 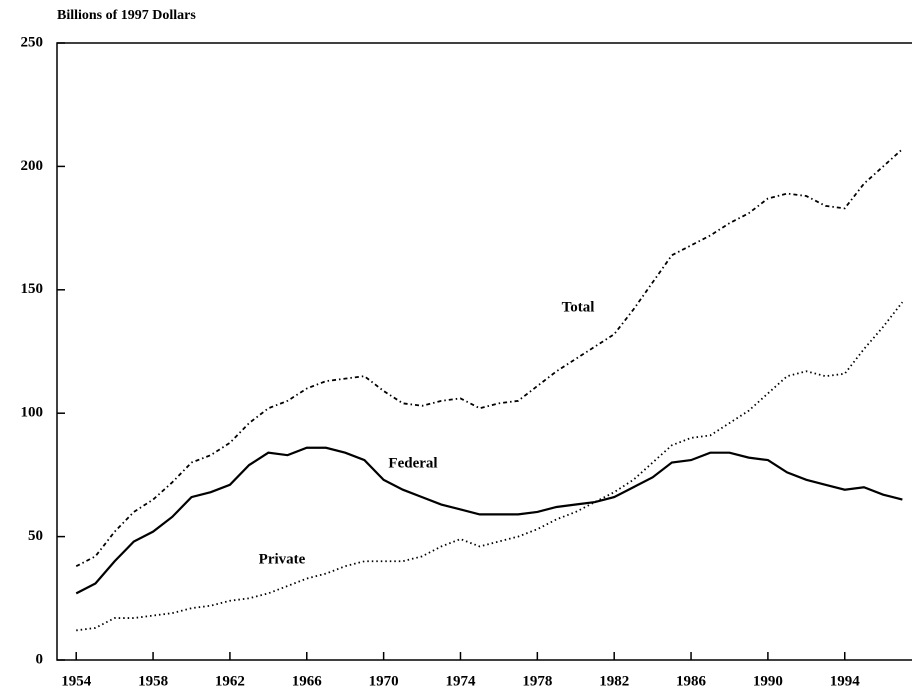 I want to click on x-tick-label: 1994, so click(x=845, y=681).